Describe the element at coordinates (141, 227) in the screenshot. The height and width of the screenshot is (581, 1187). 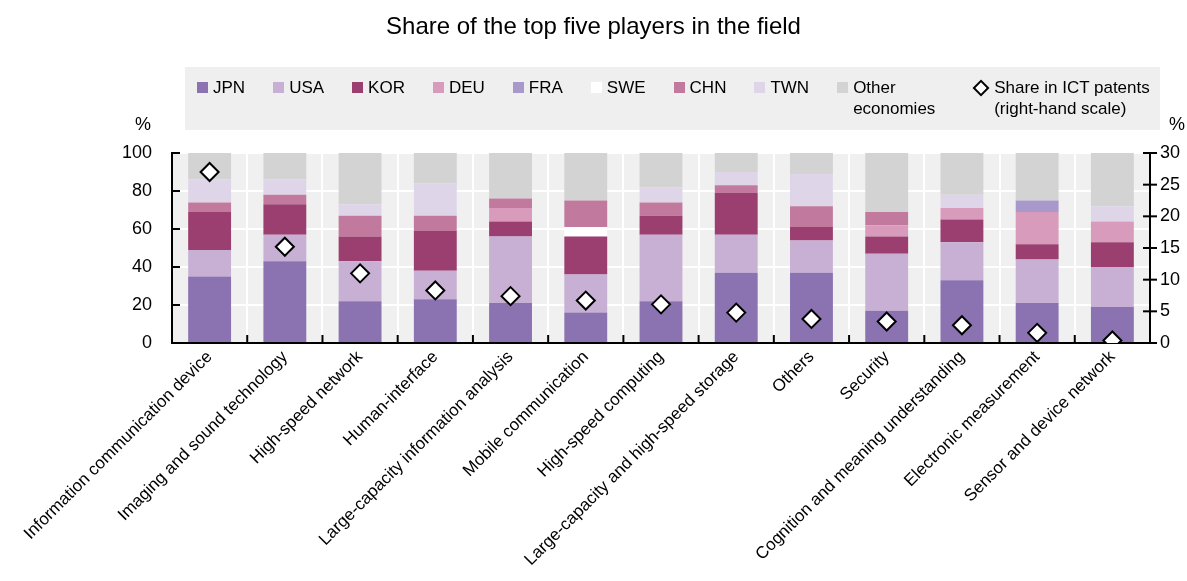
I see `y-tick-label: 60` at that location.